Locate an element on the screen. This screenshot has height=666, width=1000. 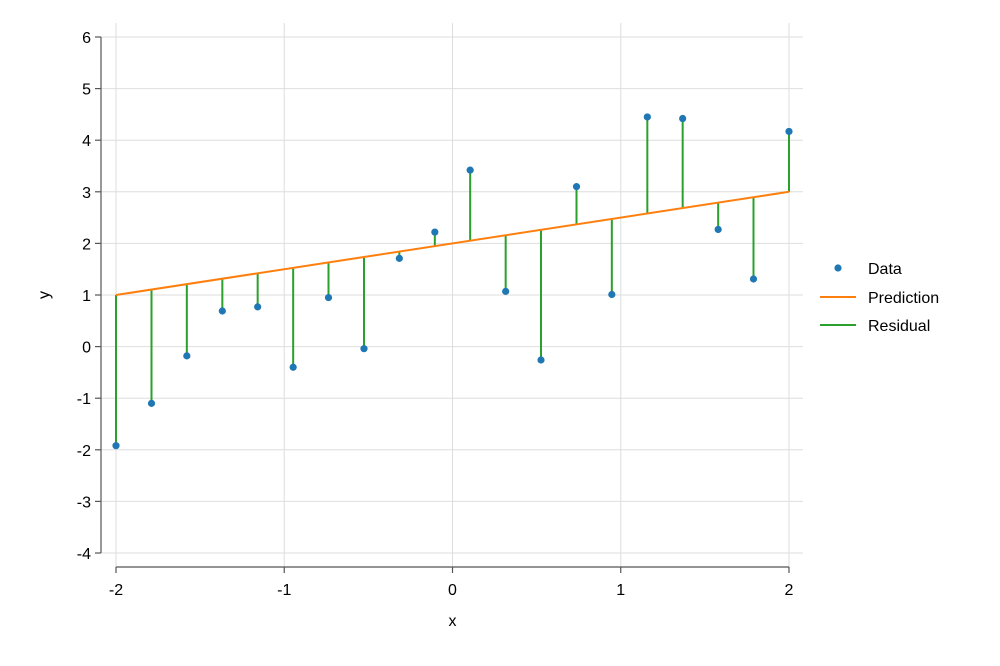
legend-prediction-label: Prediction is located at coordinates (903, 298).